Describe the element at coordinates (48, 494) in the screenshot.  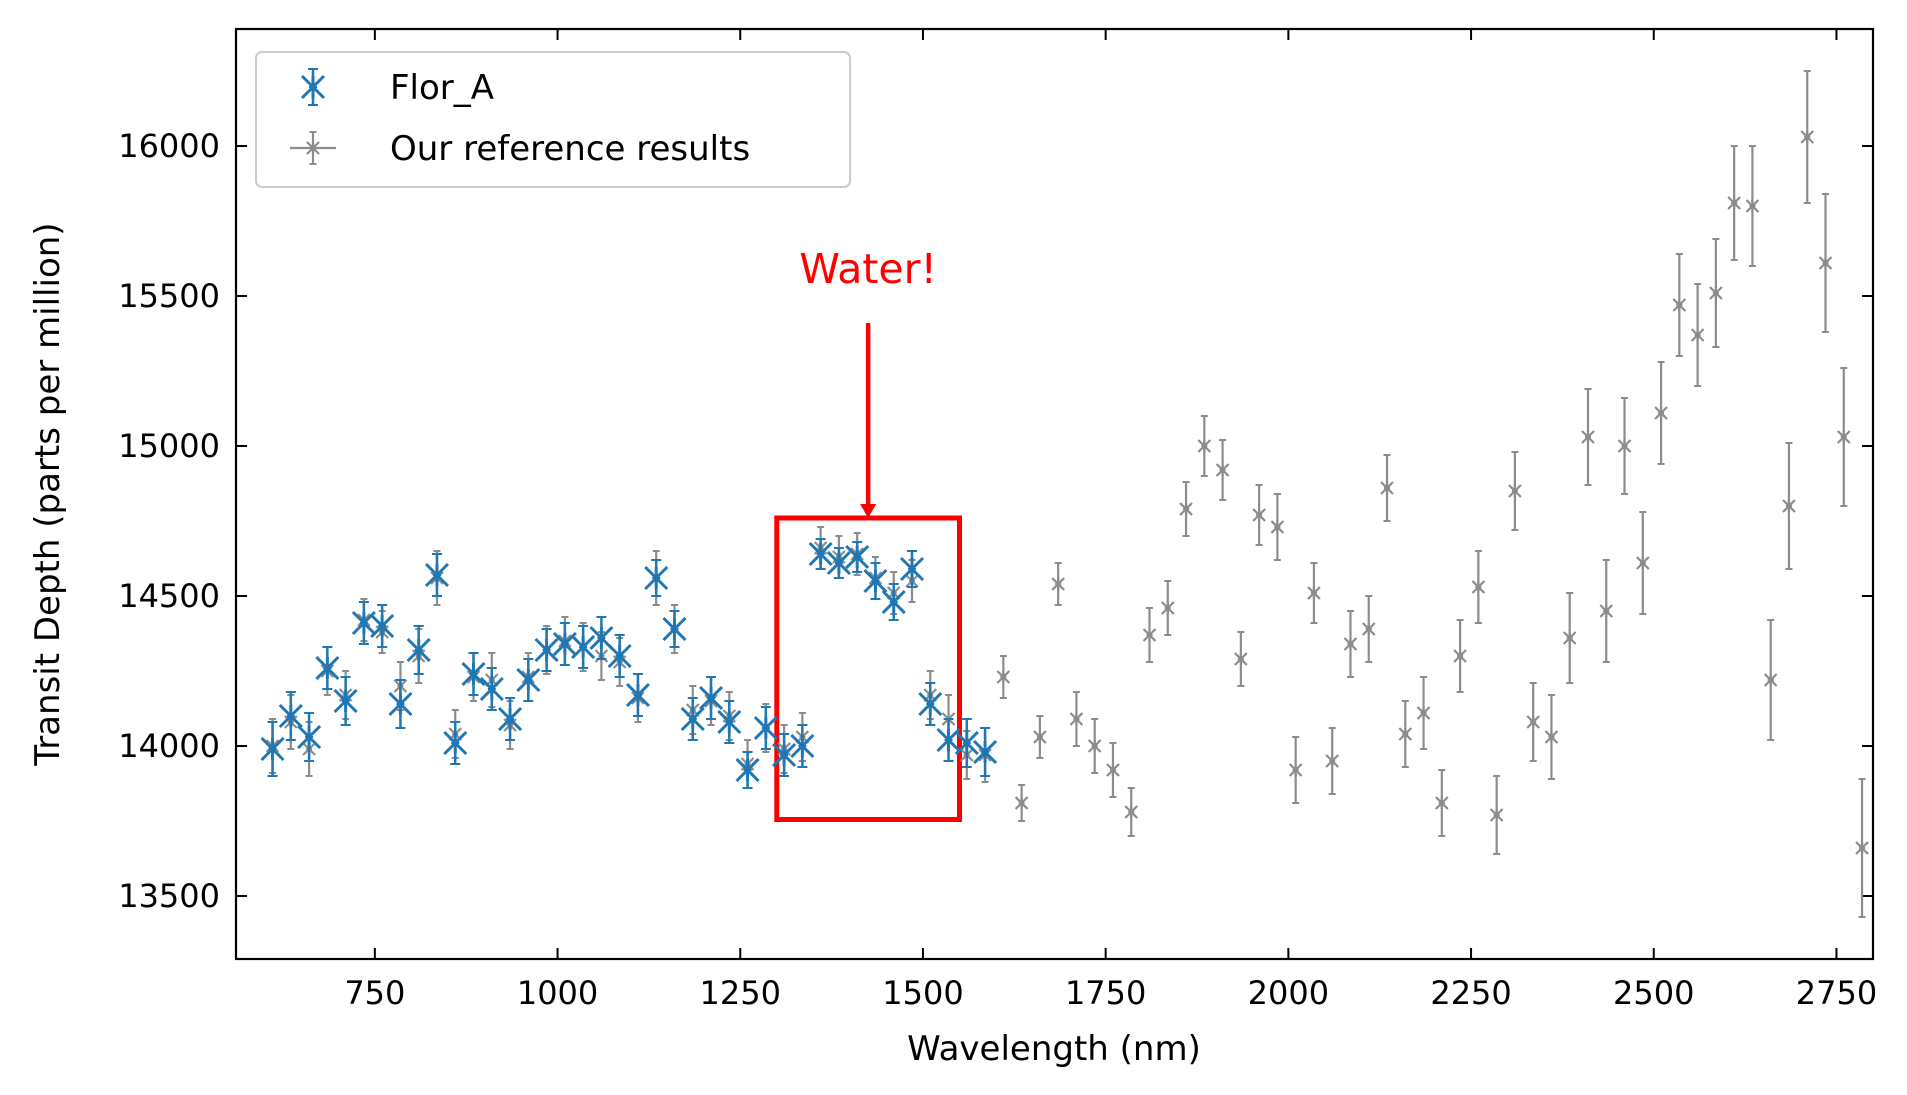
I see `y-axis-label: Transit Depth (parts per million)` at that location.